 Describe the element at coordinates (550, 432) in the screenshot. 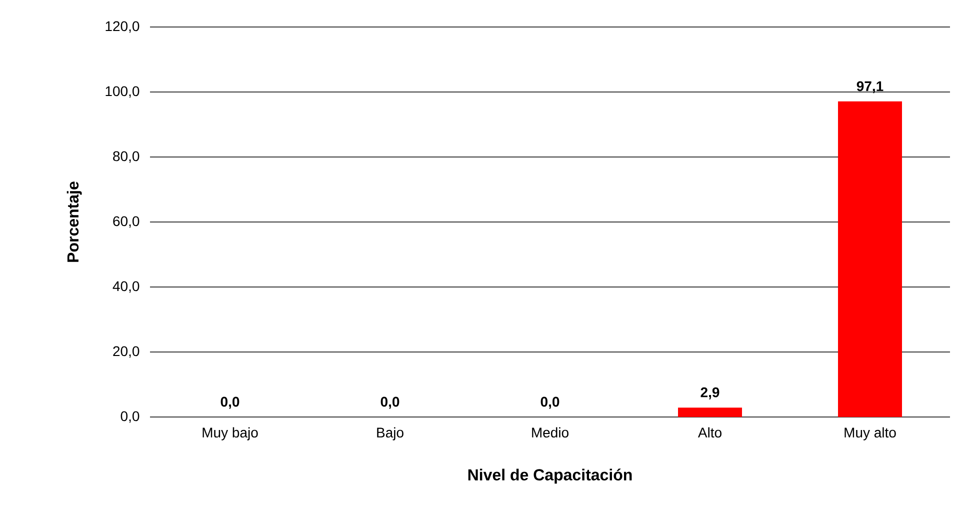

I see `x-tick-label: Medio` at that location.